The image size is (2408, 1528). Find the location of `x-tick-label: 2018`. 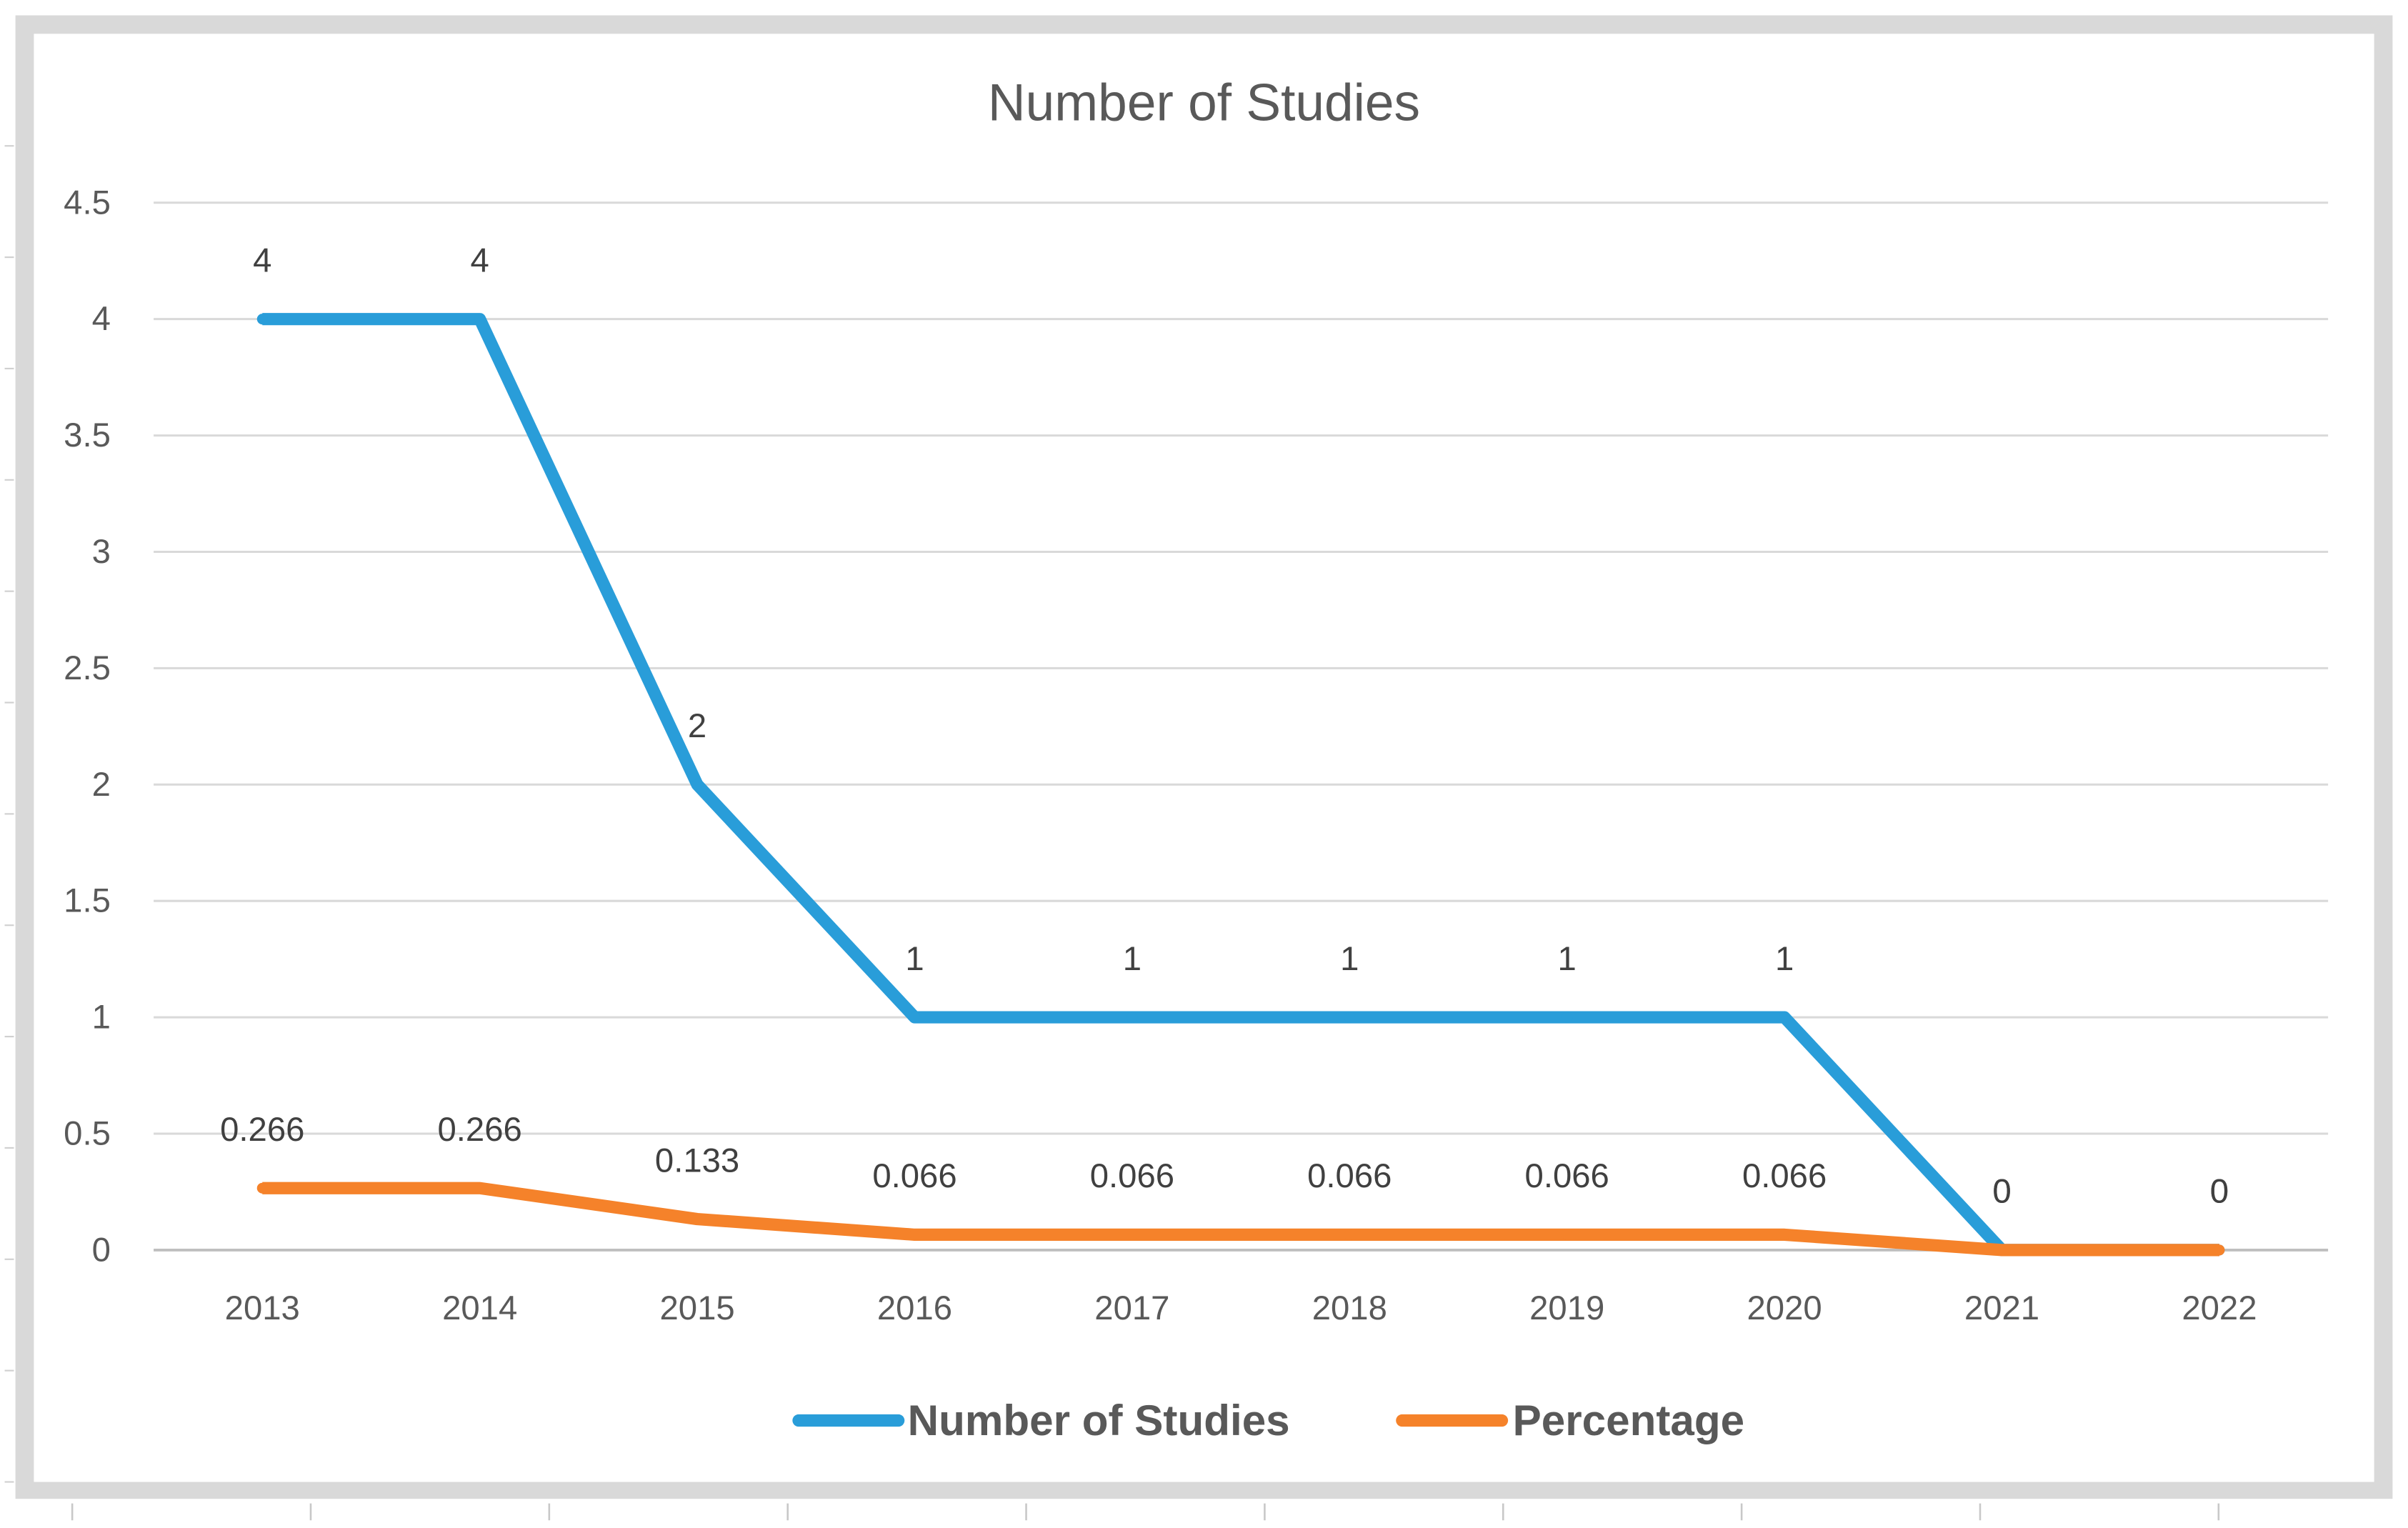

x-tick-label: 2018 is located at coordinates (1349, 1308).